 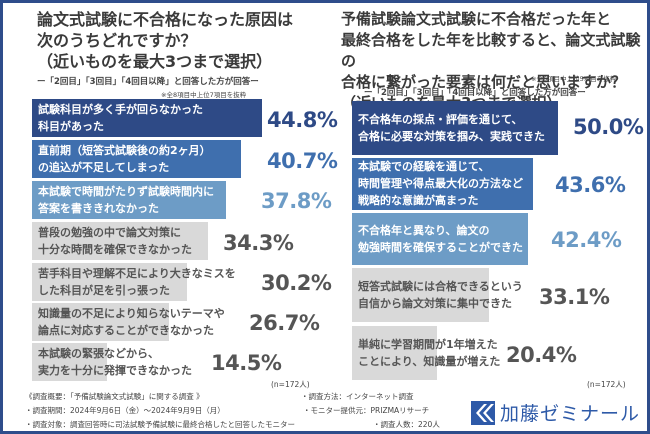 What do you see at coordinates (117, 40) in the screenshot?
I see `left-title-line: 次のうちどれですか？` at bounding box center [117, 40].